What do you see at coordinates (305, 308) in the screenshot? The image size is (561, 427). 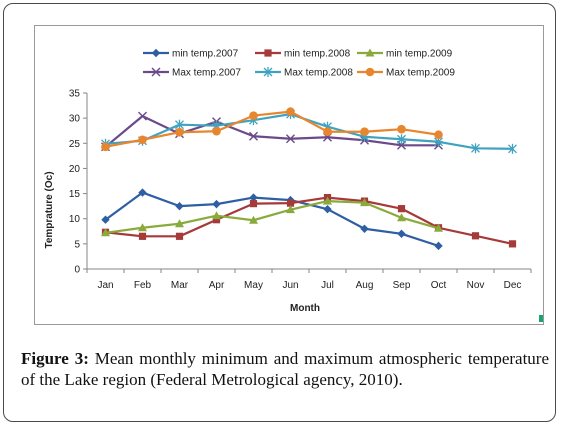 I see `x-axis-title: Month` at bounding box center [305, 308].